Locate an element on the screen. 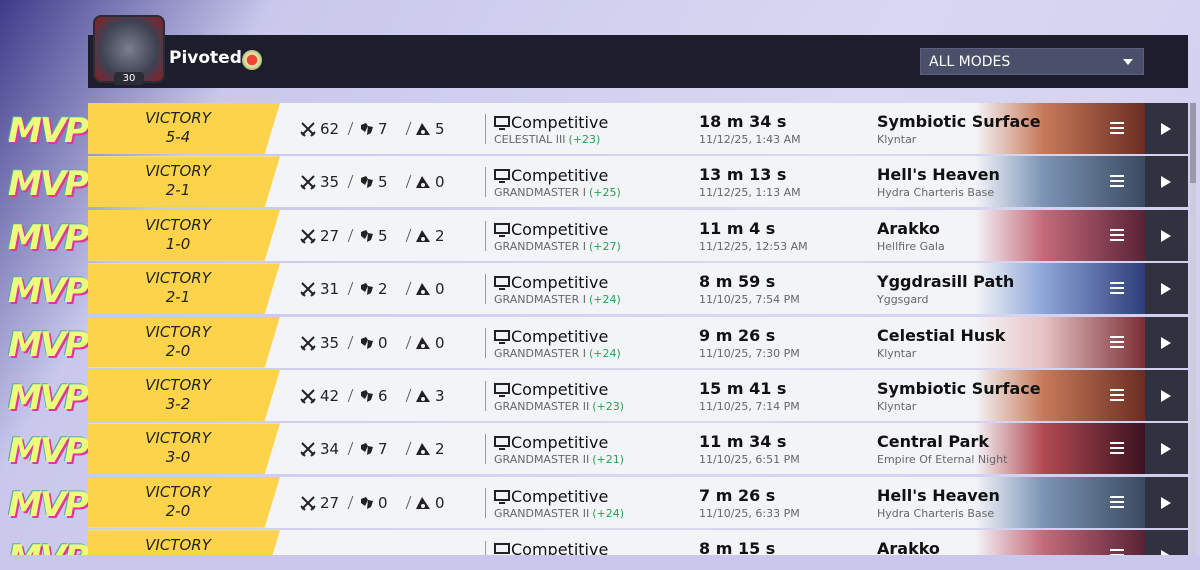  score: 2-0 is located at coordinates (178, 510).